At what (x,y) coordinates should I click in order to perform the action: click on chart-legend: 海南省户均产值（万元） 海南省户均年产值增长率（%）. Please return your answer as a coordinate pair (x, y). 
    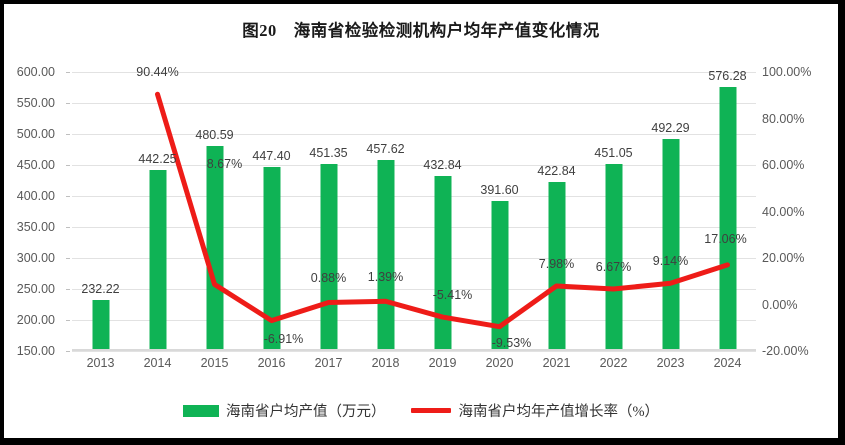
    Looking at the image, I should click on (421, 410).